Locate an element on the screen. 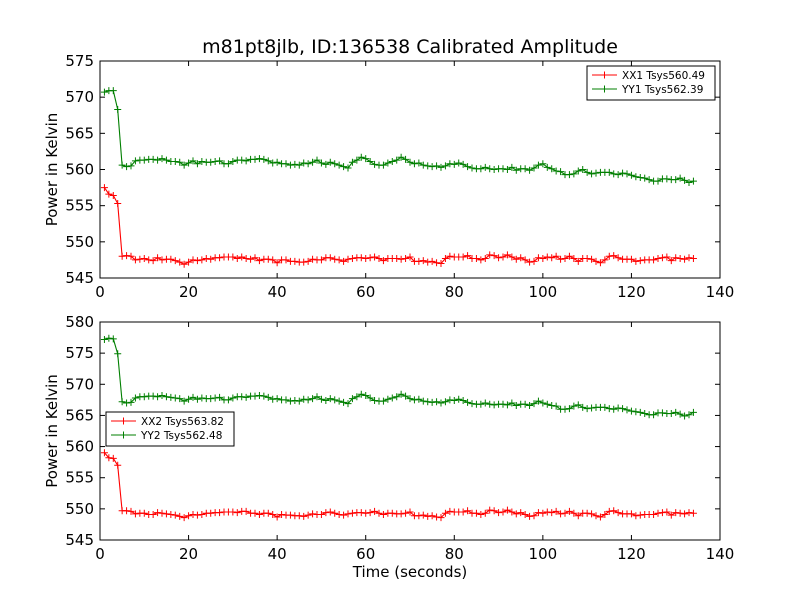  legend-label: XX2 Tsys563.82 is located at coordinates (182, 422).